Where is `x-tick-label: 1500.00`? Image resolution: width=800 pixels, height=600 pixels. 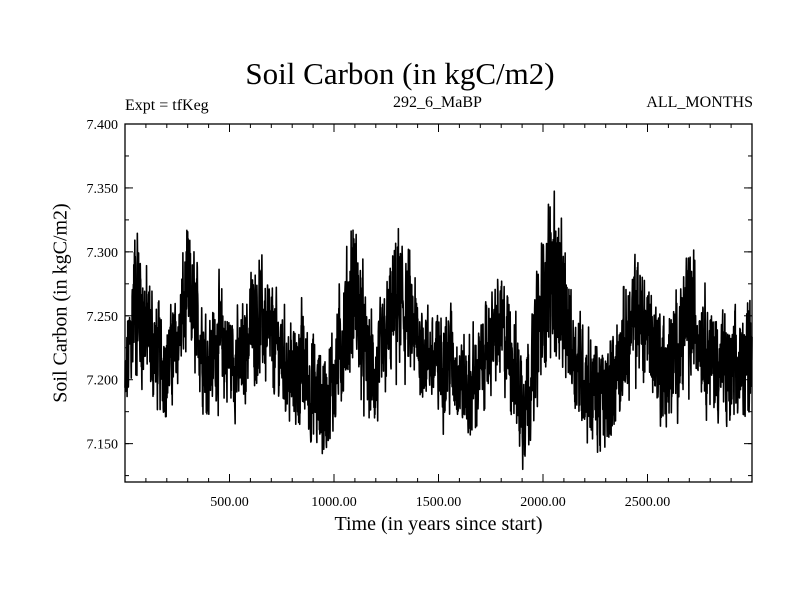
x-tick-label: 1500.00 is located at coordinates (439, 502).